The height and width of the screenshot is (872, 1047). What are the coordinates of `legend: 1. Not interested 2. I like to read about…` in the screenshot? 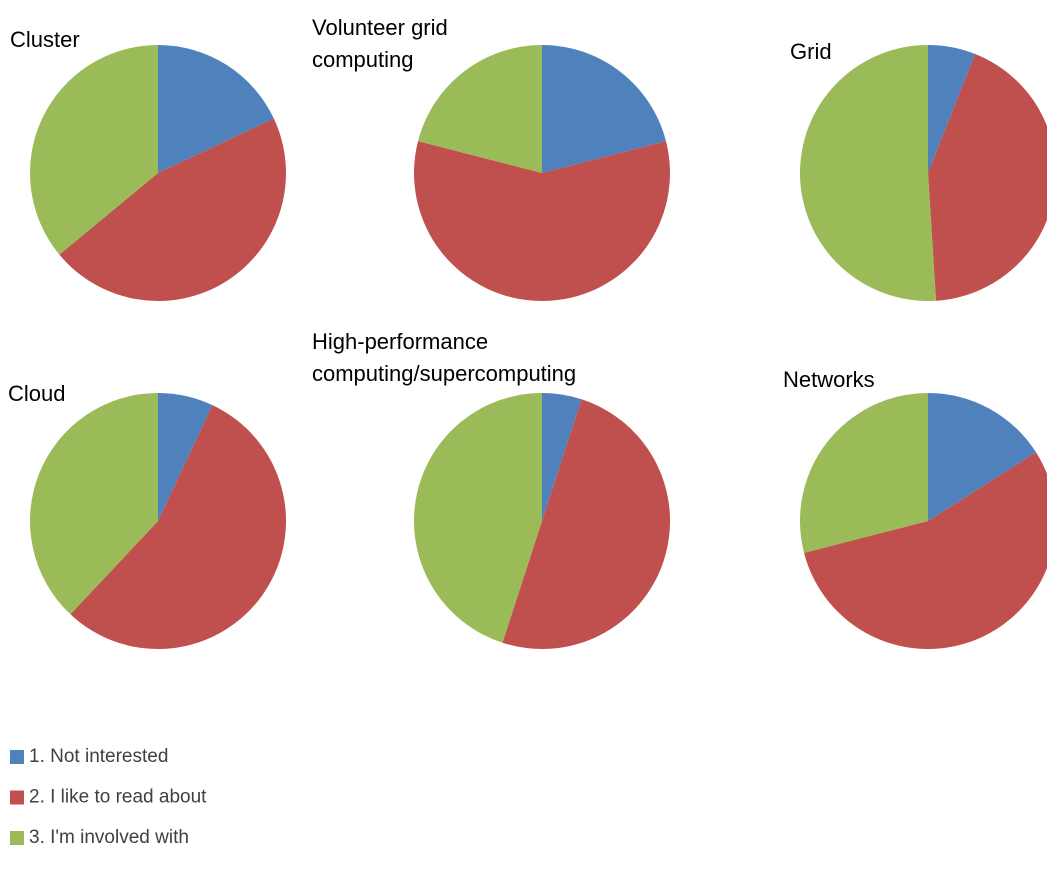 It's located at (108, 797).